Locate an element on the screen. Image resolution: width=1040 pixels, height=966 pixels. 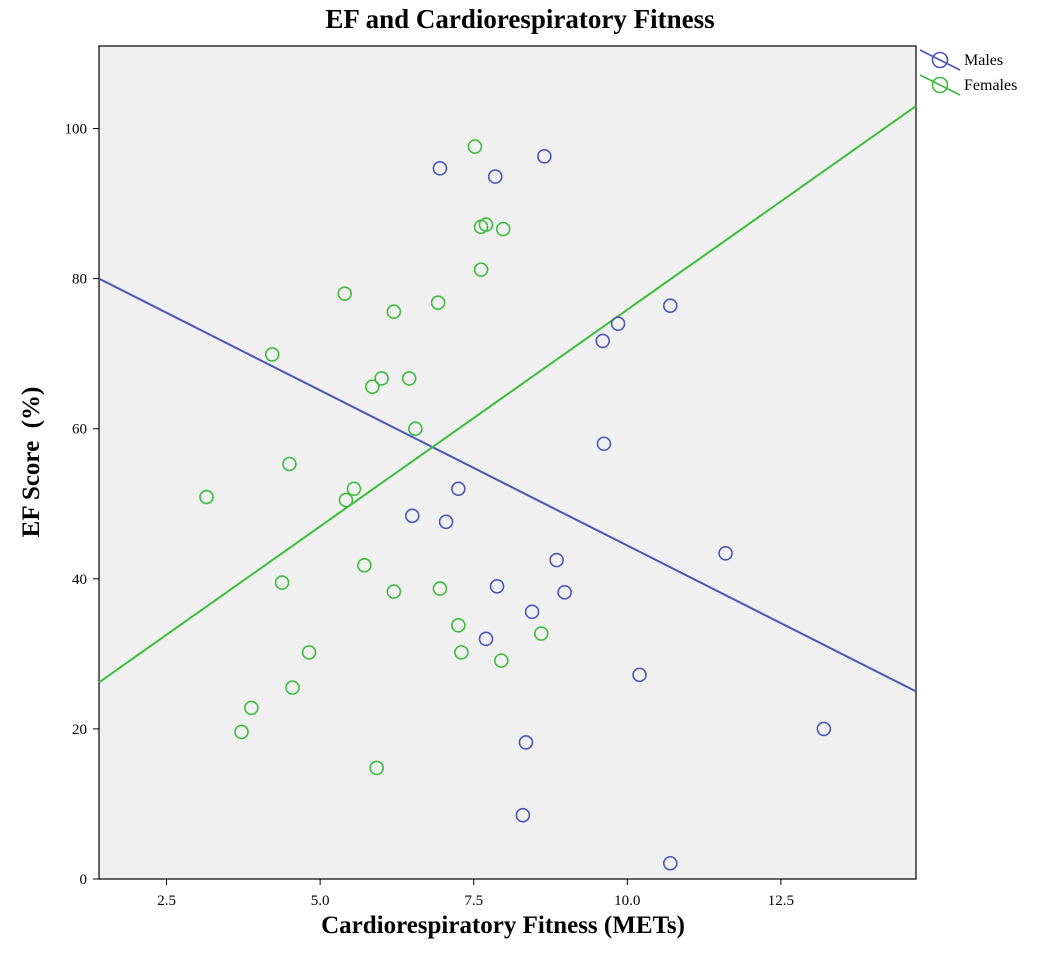
y-tick-label: 60 is located at coordinates (79, 430).